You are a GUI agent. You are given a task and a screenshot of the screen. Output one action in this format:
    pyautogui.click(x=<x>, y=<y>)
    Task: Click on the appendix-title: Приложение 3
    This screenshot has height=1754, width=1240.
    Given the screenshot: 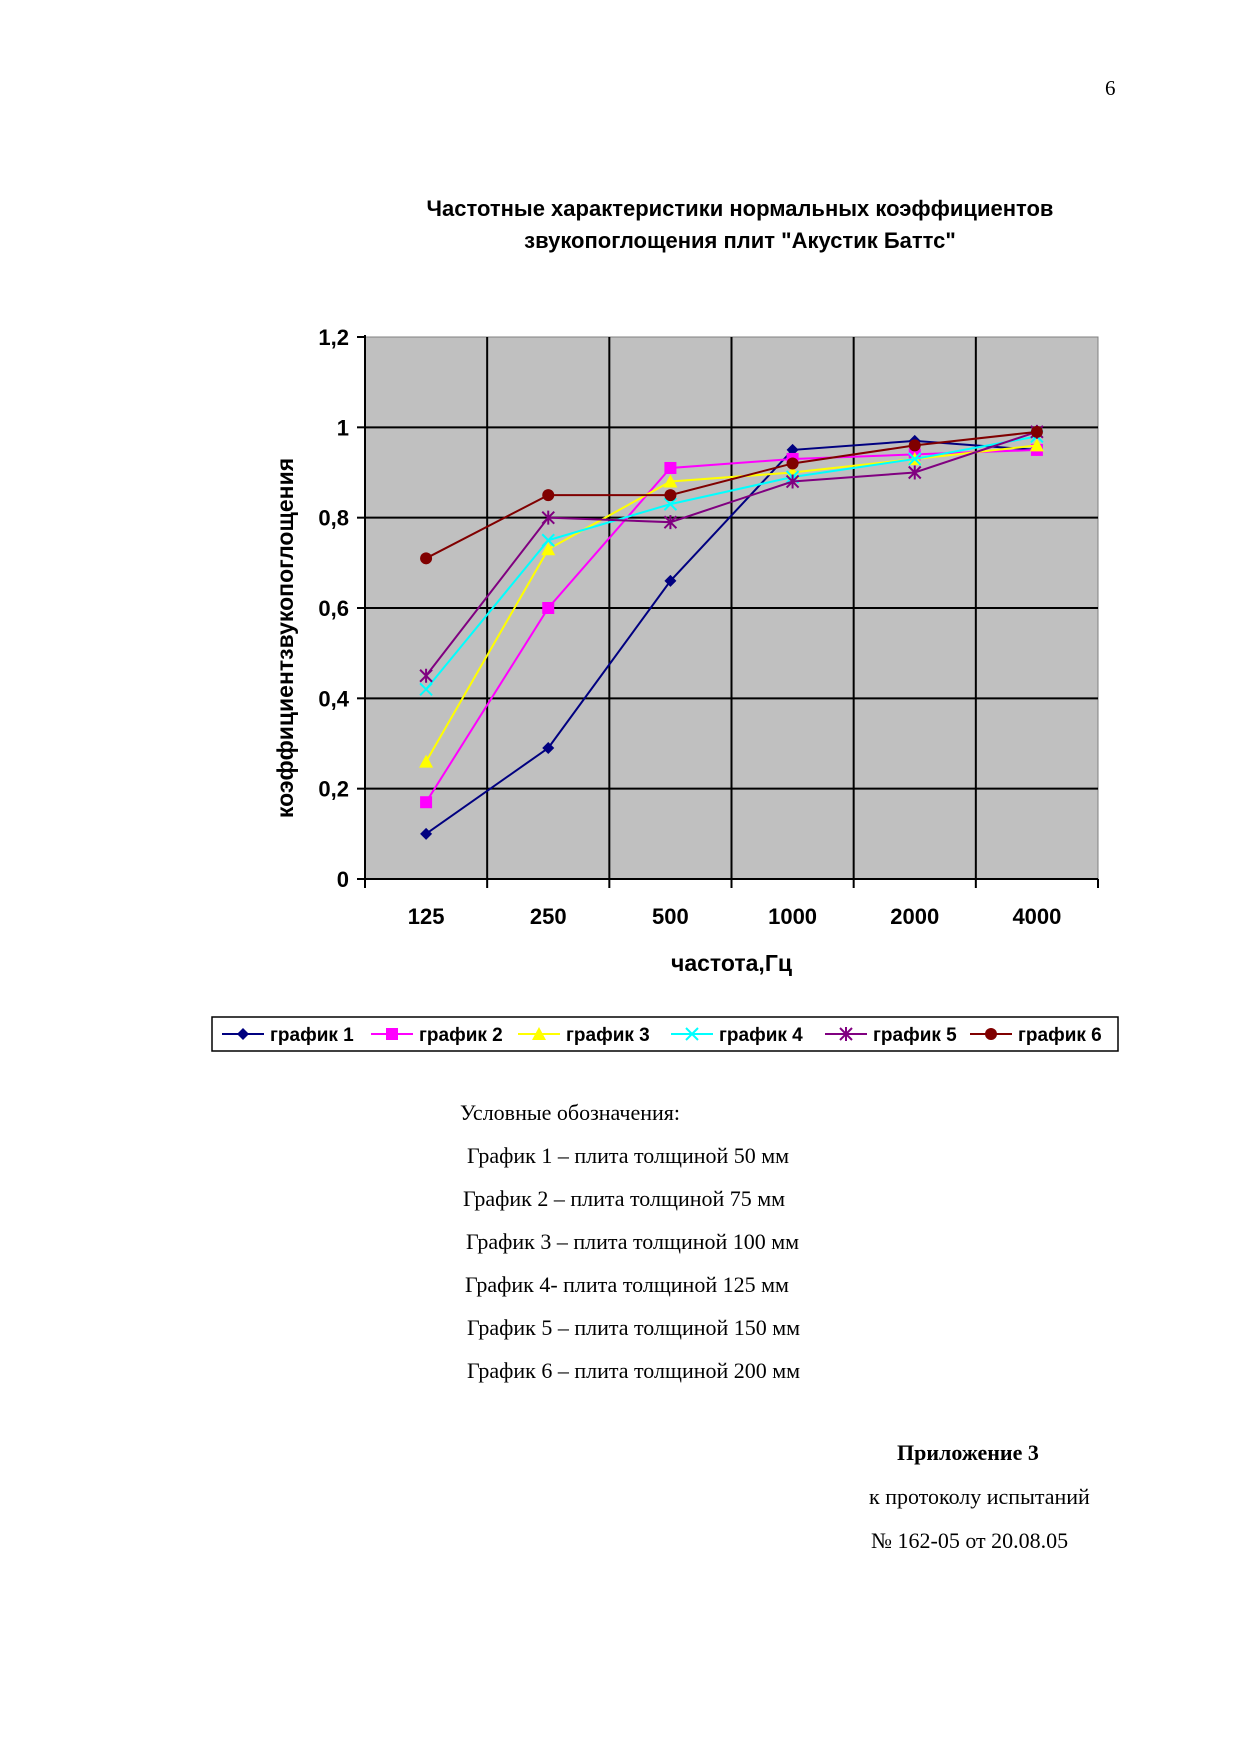 What is the action you would take?
    pyautogui.click(x=968, y=1452)
    